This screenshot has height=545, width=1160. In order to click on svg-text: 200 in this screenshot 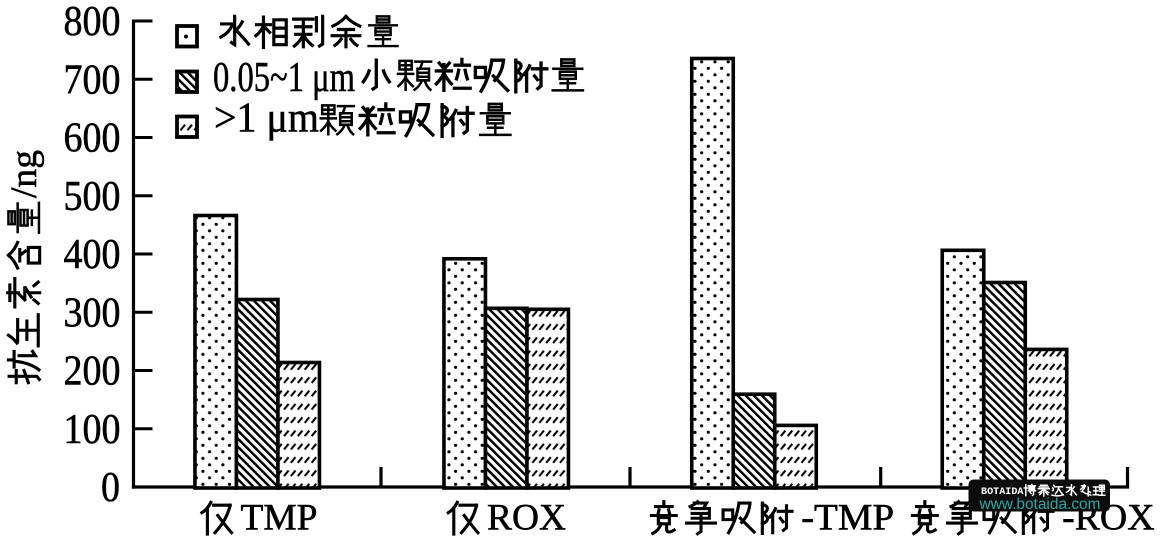, I will do `click(92, 371)`.